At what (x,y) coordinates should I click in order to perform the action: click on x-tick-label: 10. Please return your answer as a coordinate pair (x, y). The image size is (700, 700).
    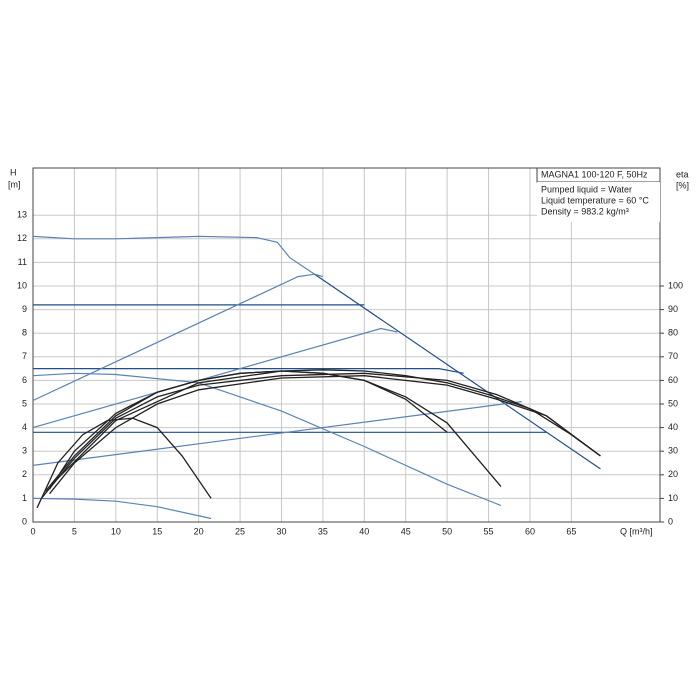
    Looking at the image, I should click on (116, 531).